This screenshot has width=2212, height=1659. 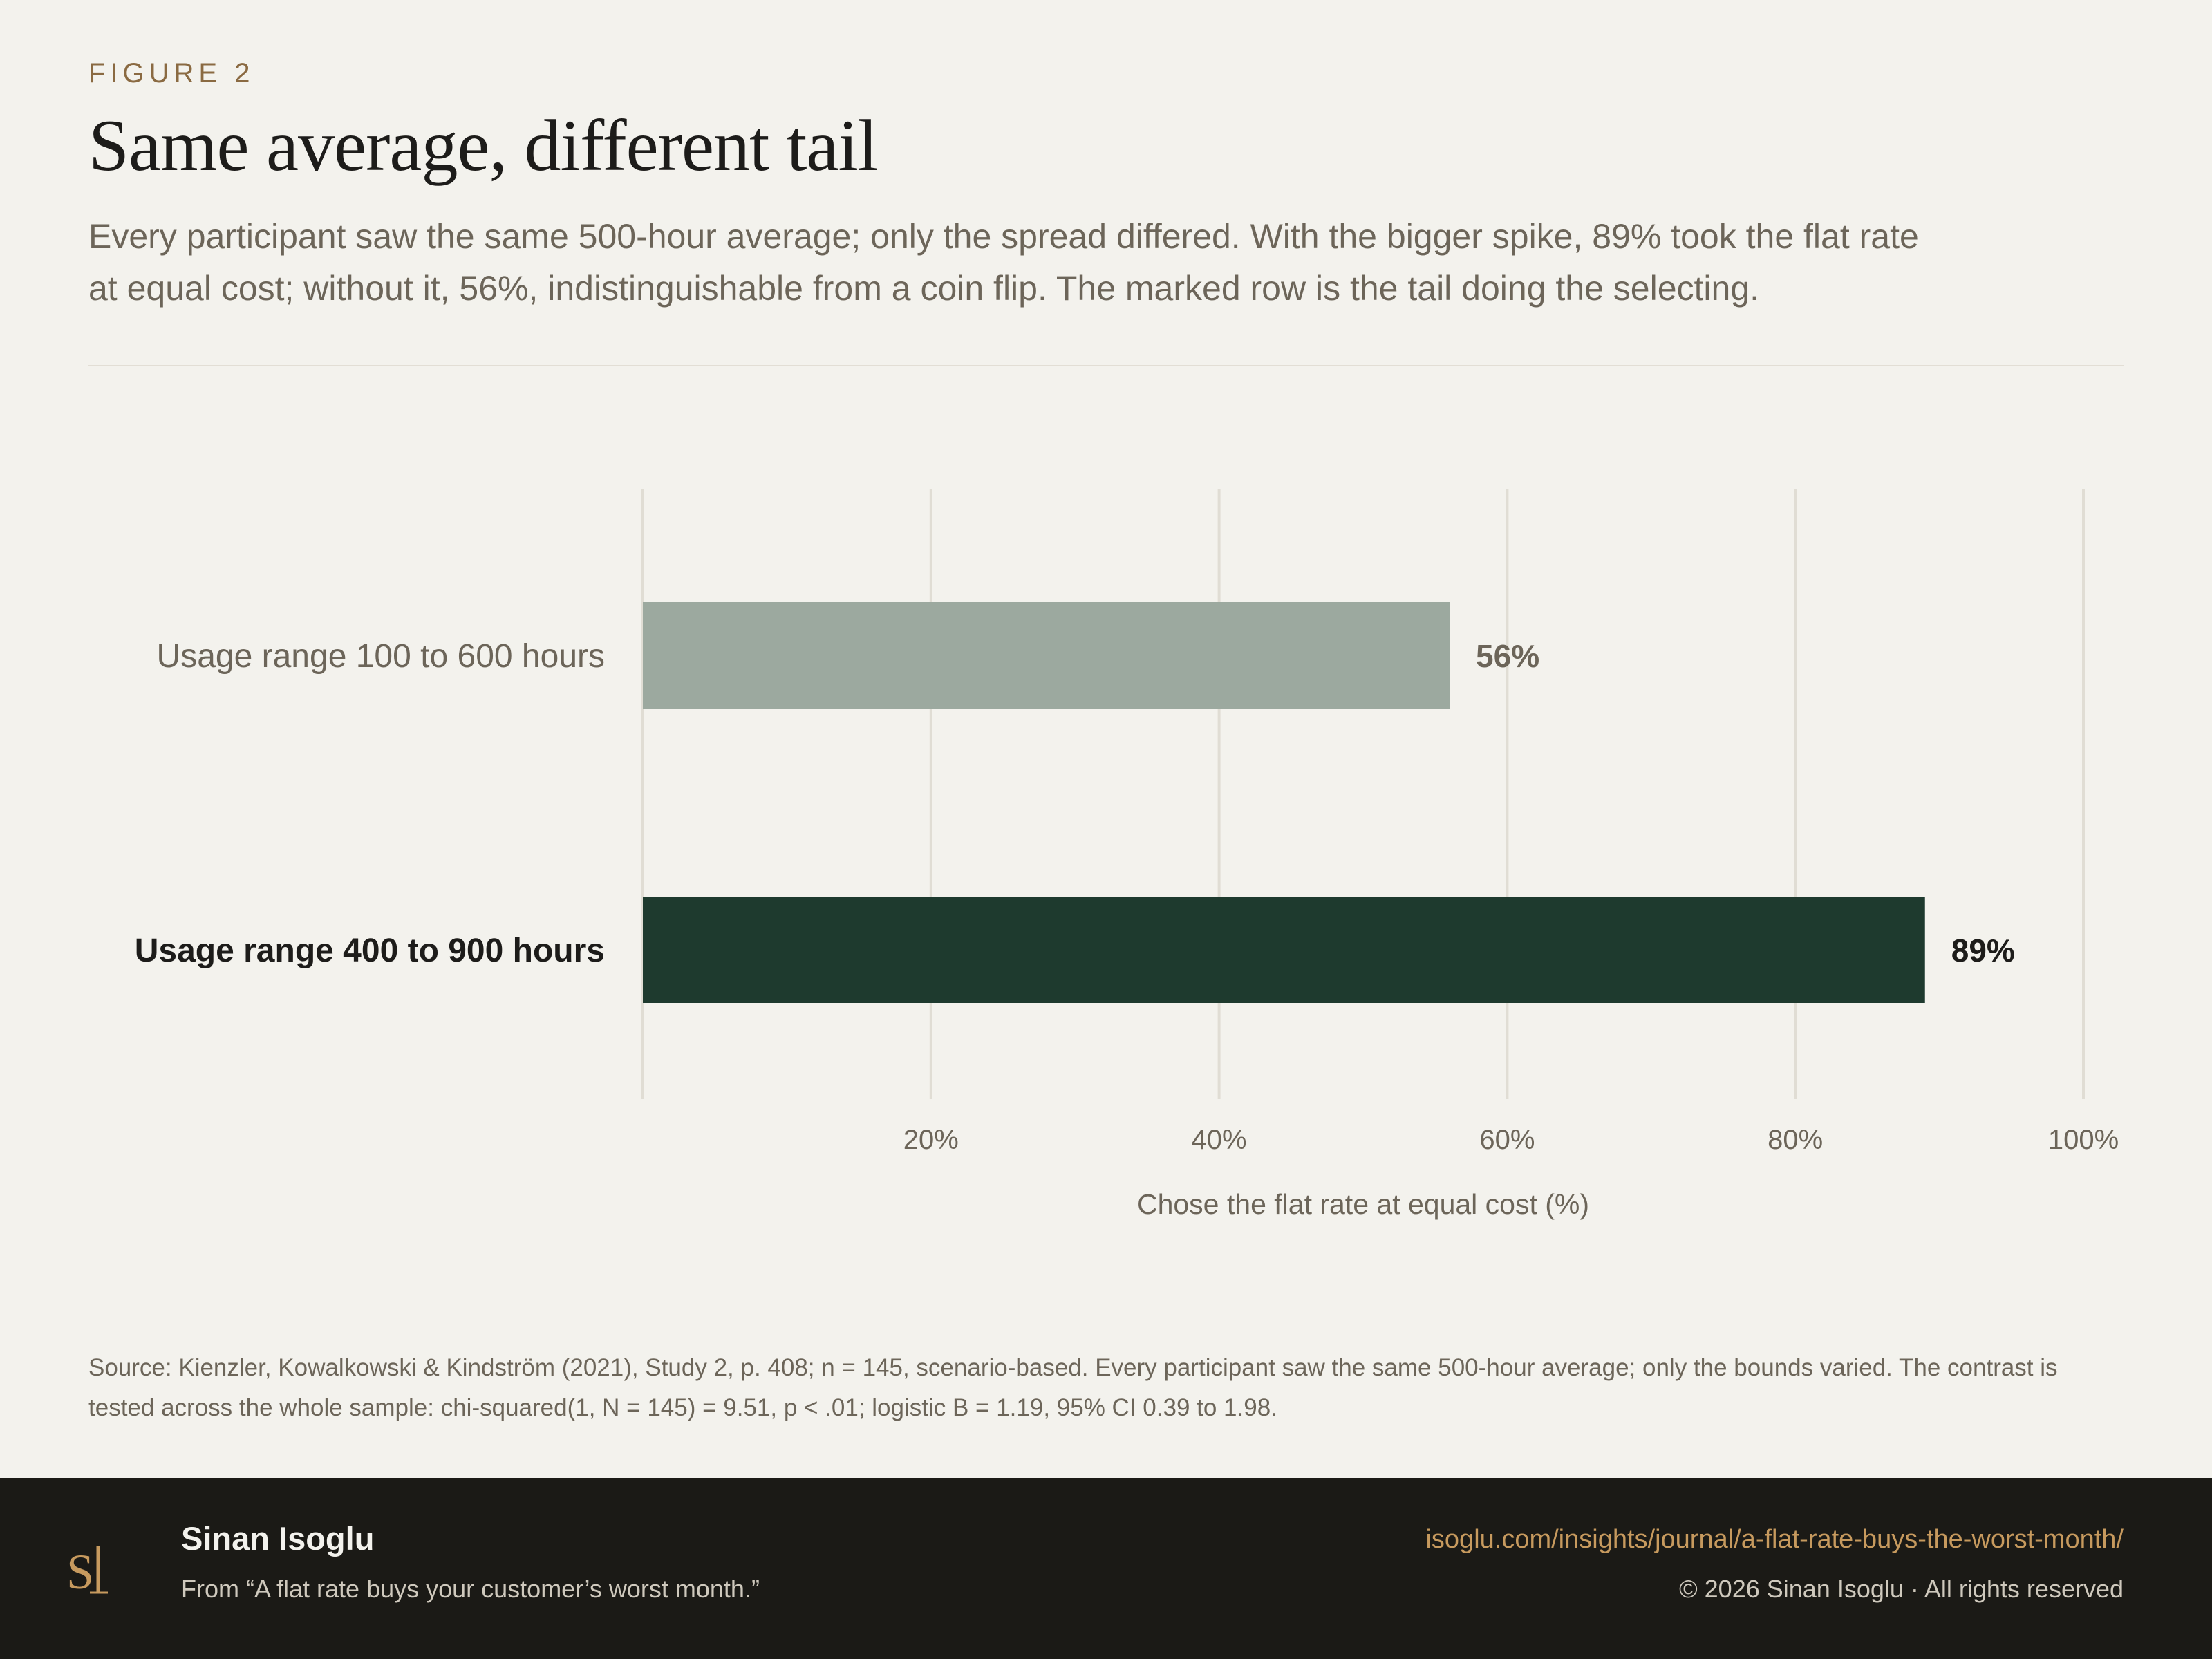 I want to click on page-title: Same average, different tail, so click(x=483, y=145).